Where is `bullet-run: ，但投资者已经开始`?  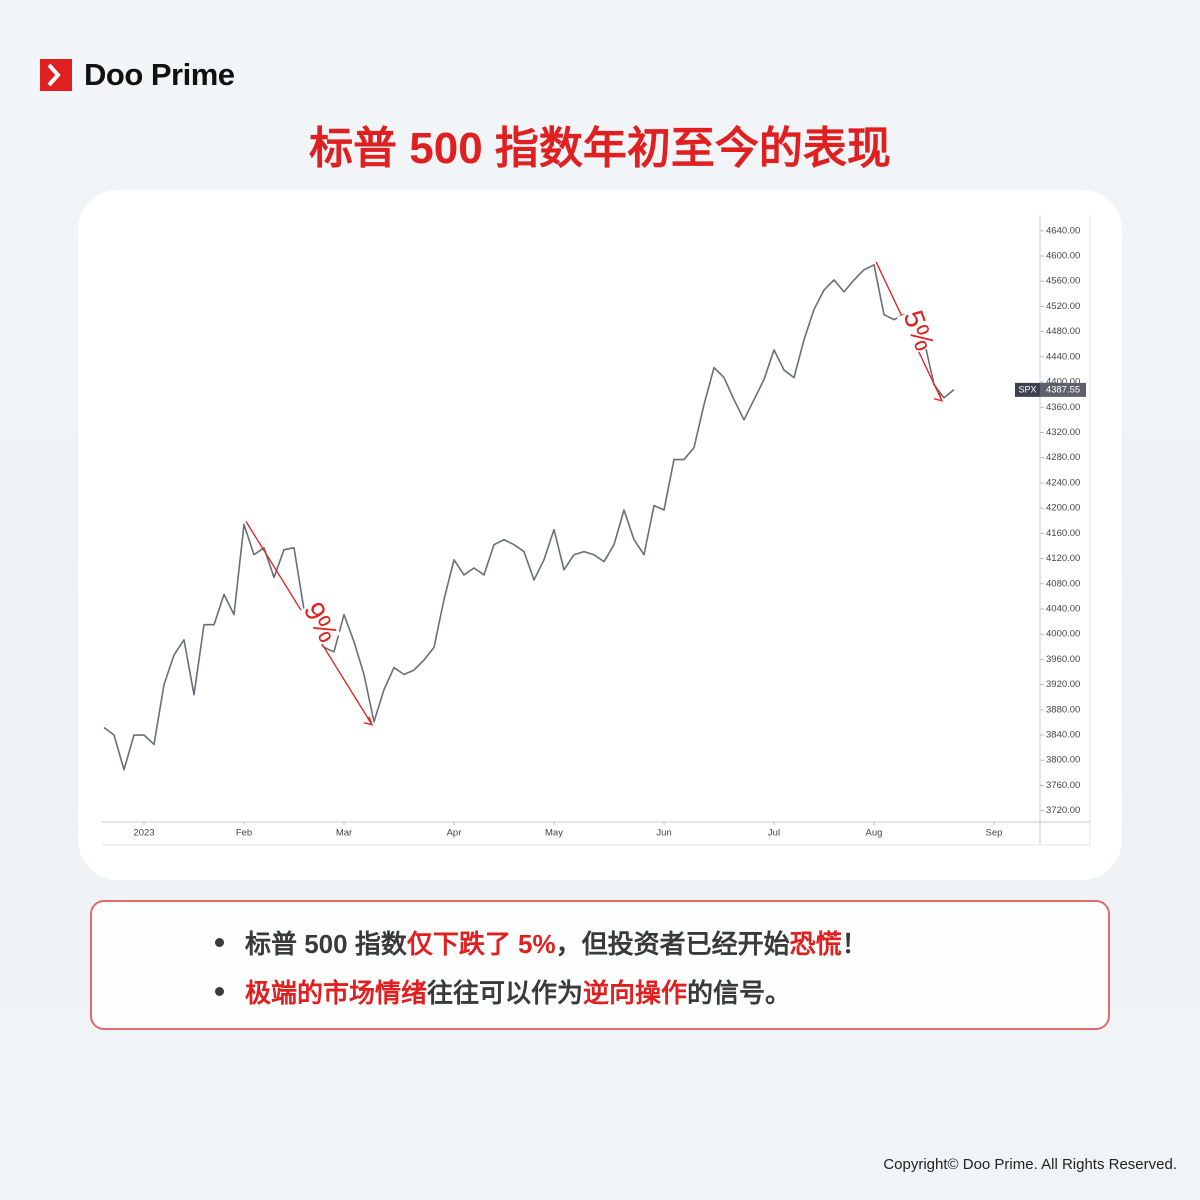
bullet-run: ，但投资者已经开始 is located at coordinates (672, 944).